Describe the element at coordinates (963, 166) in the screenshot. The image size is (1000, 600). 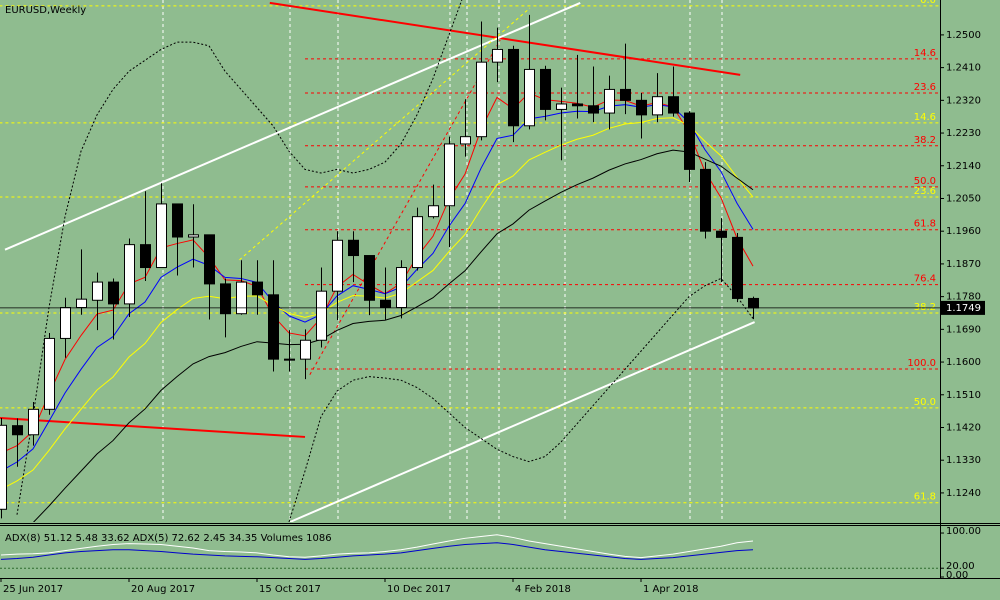
I see `y-tick-label: 1.2140` at that location.